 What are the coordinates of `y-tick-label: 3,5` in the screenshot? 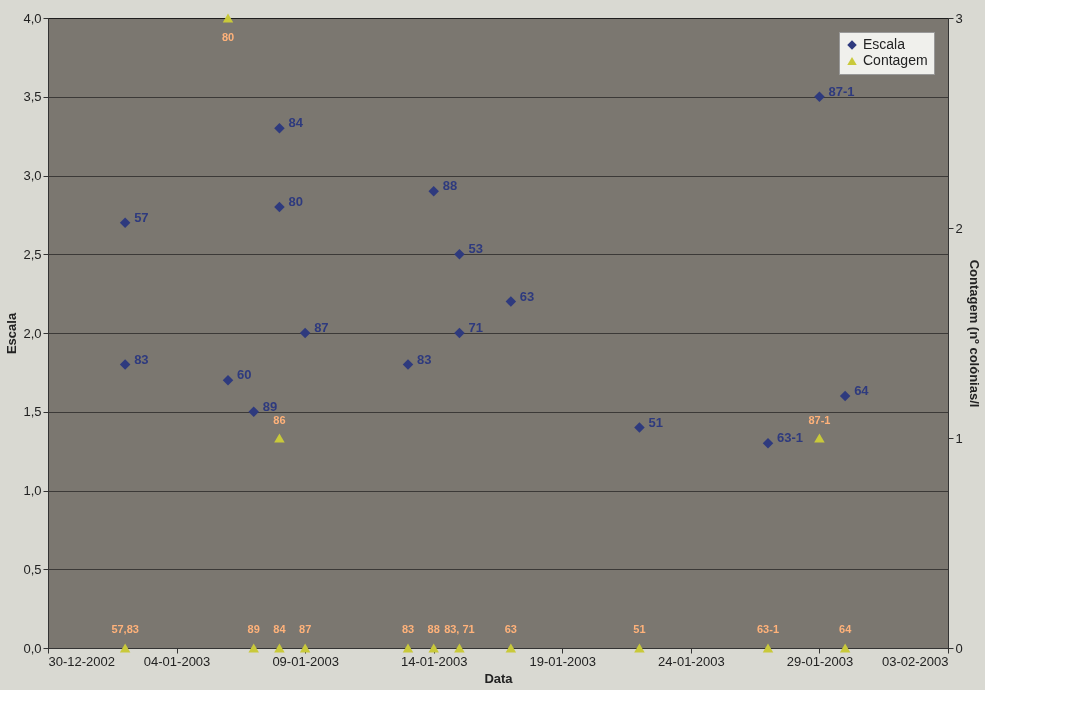 It's located at (32, 97).